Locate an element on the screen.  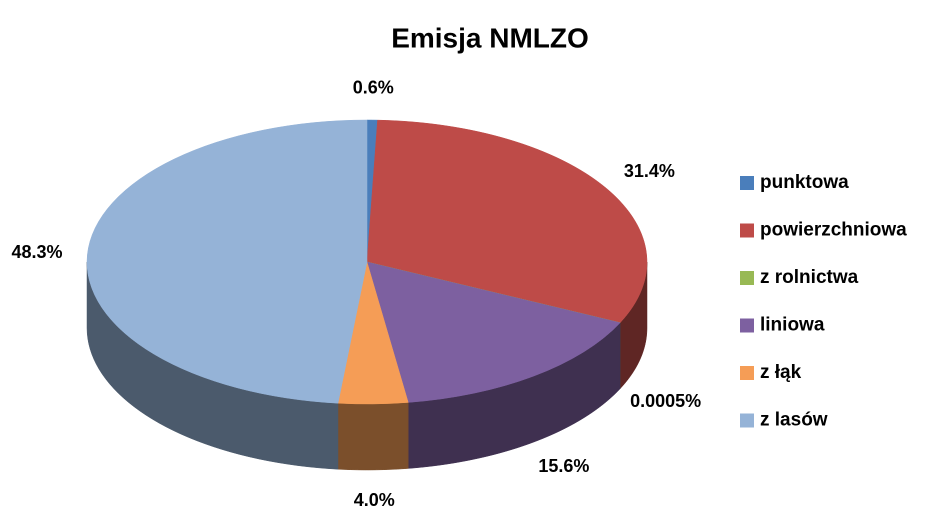
data-label: 31.4% is located at coordinates (649, 171).